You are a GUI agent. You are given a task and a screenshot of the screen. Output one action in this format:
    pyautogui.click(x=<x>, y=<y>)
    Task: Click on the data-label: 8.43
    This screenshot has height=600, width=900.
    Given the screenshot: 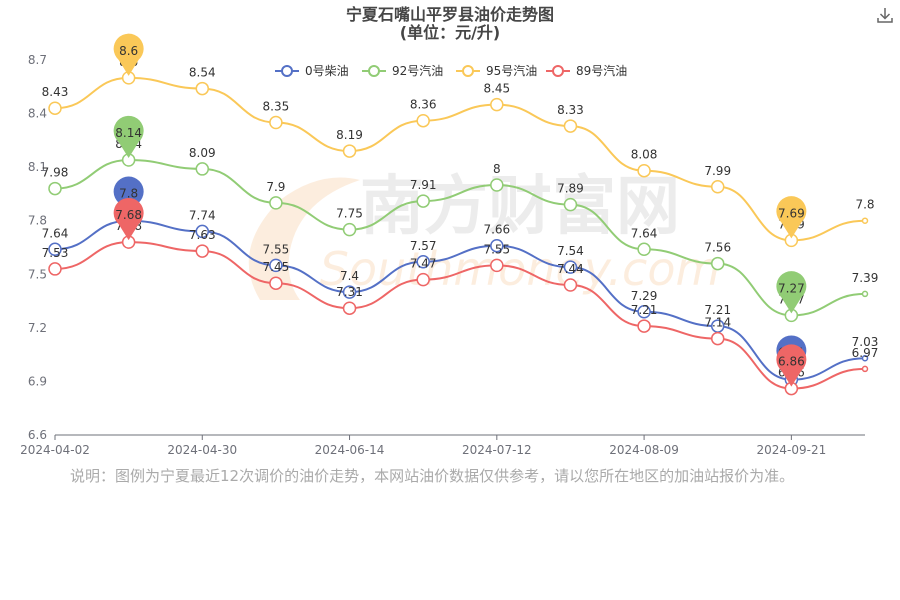 What is the action you would take?
    pyautogui.click(x=55, y=92)
    